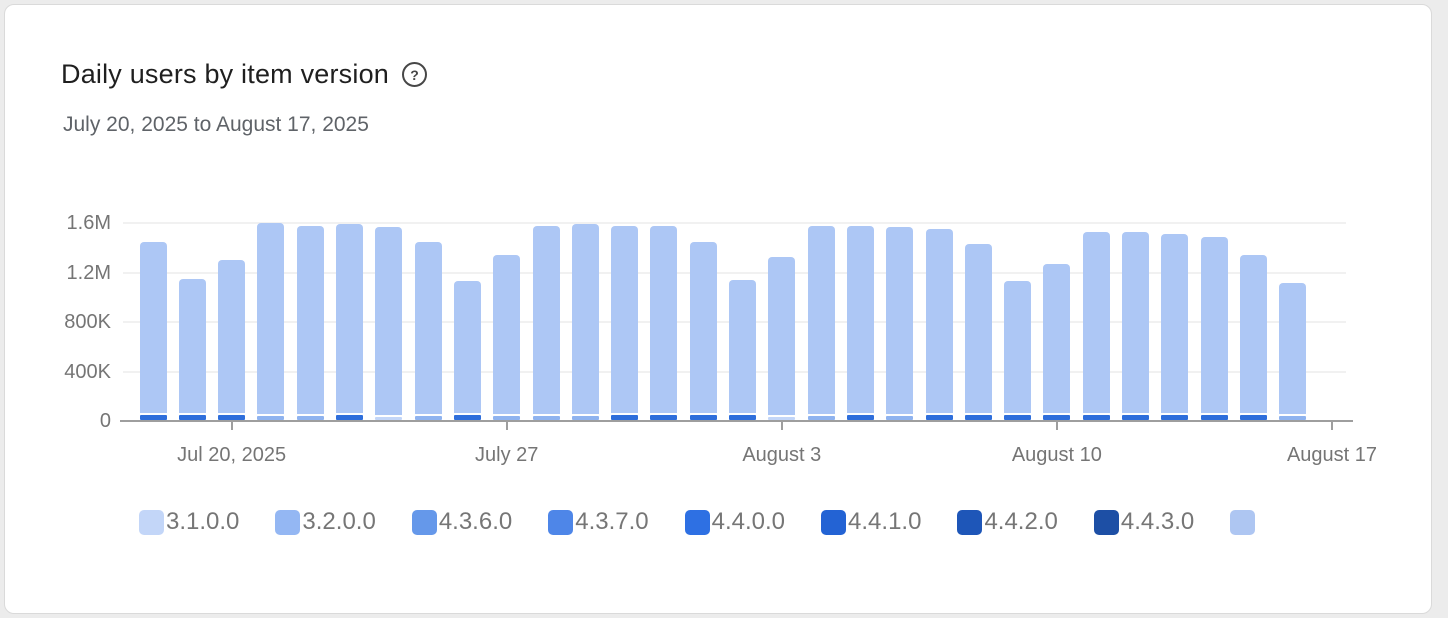 The width and height of the screenshot is (1448, 618). I want to click on legend-item-3-2-0-0: 3.2.0.0, so click(325, 522).